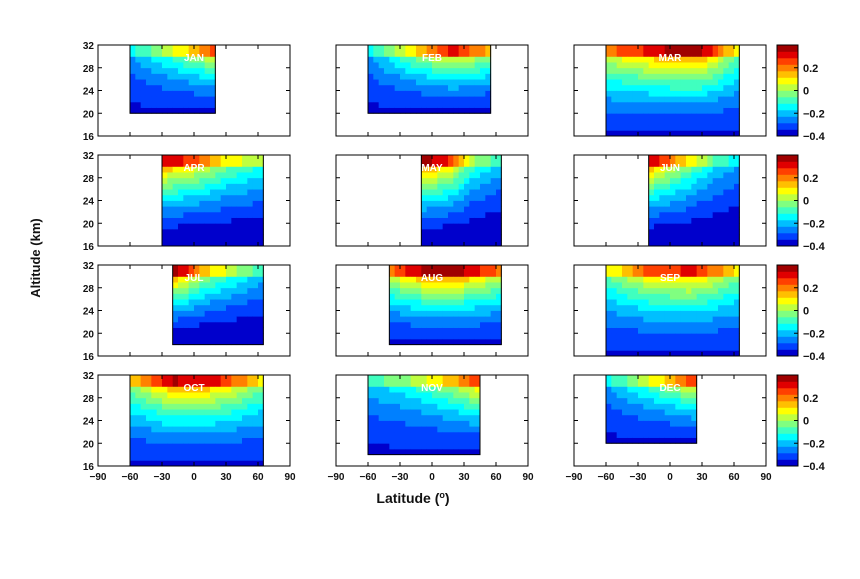 The height and width of the screenshot is (579, 860). Describe the element at coordinates (407, 498) in the screenshot. I see `x-axis-label-main: Latitude (` at that location.